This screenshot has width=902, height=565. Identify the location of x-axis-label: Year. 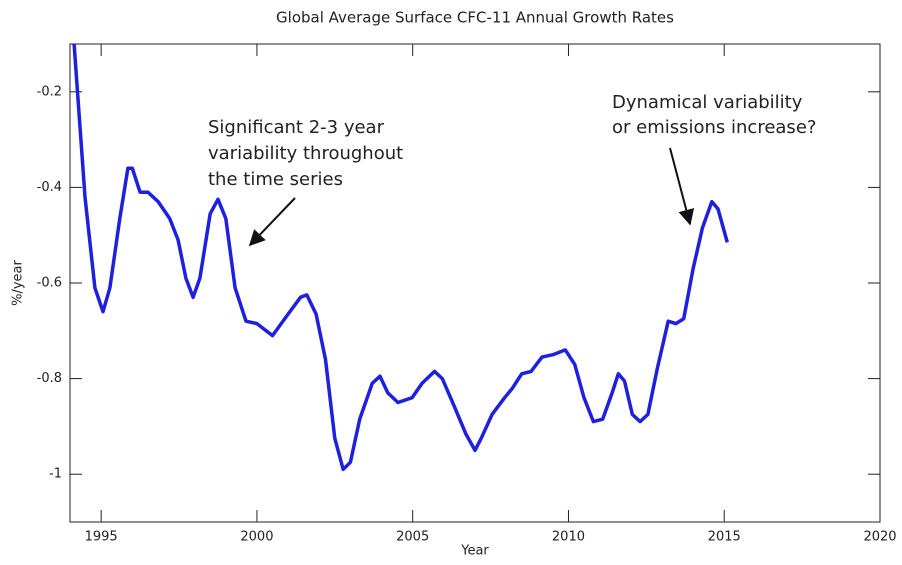
(474, 551).